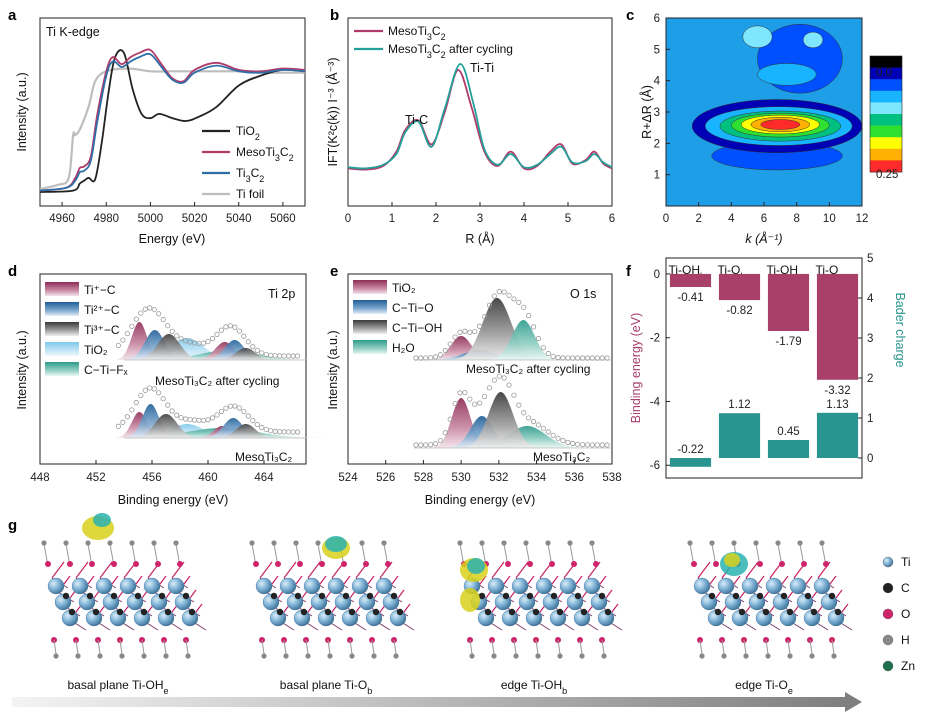  Describe the element at coordinates (480, 500) in the screenshot. I see `panel-e-xlabel: Binding energy (eV)` at that location.